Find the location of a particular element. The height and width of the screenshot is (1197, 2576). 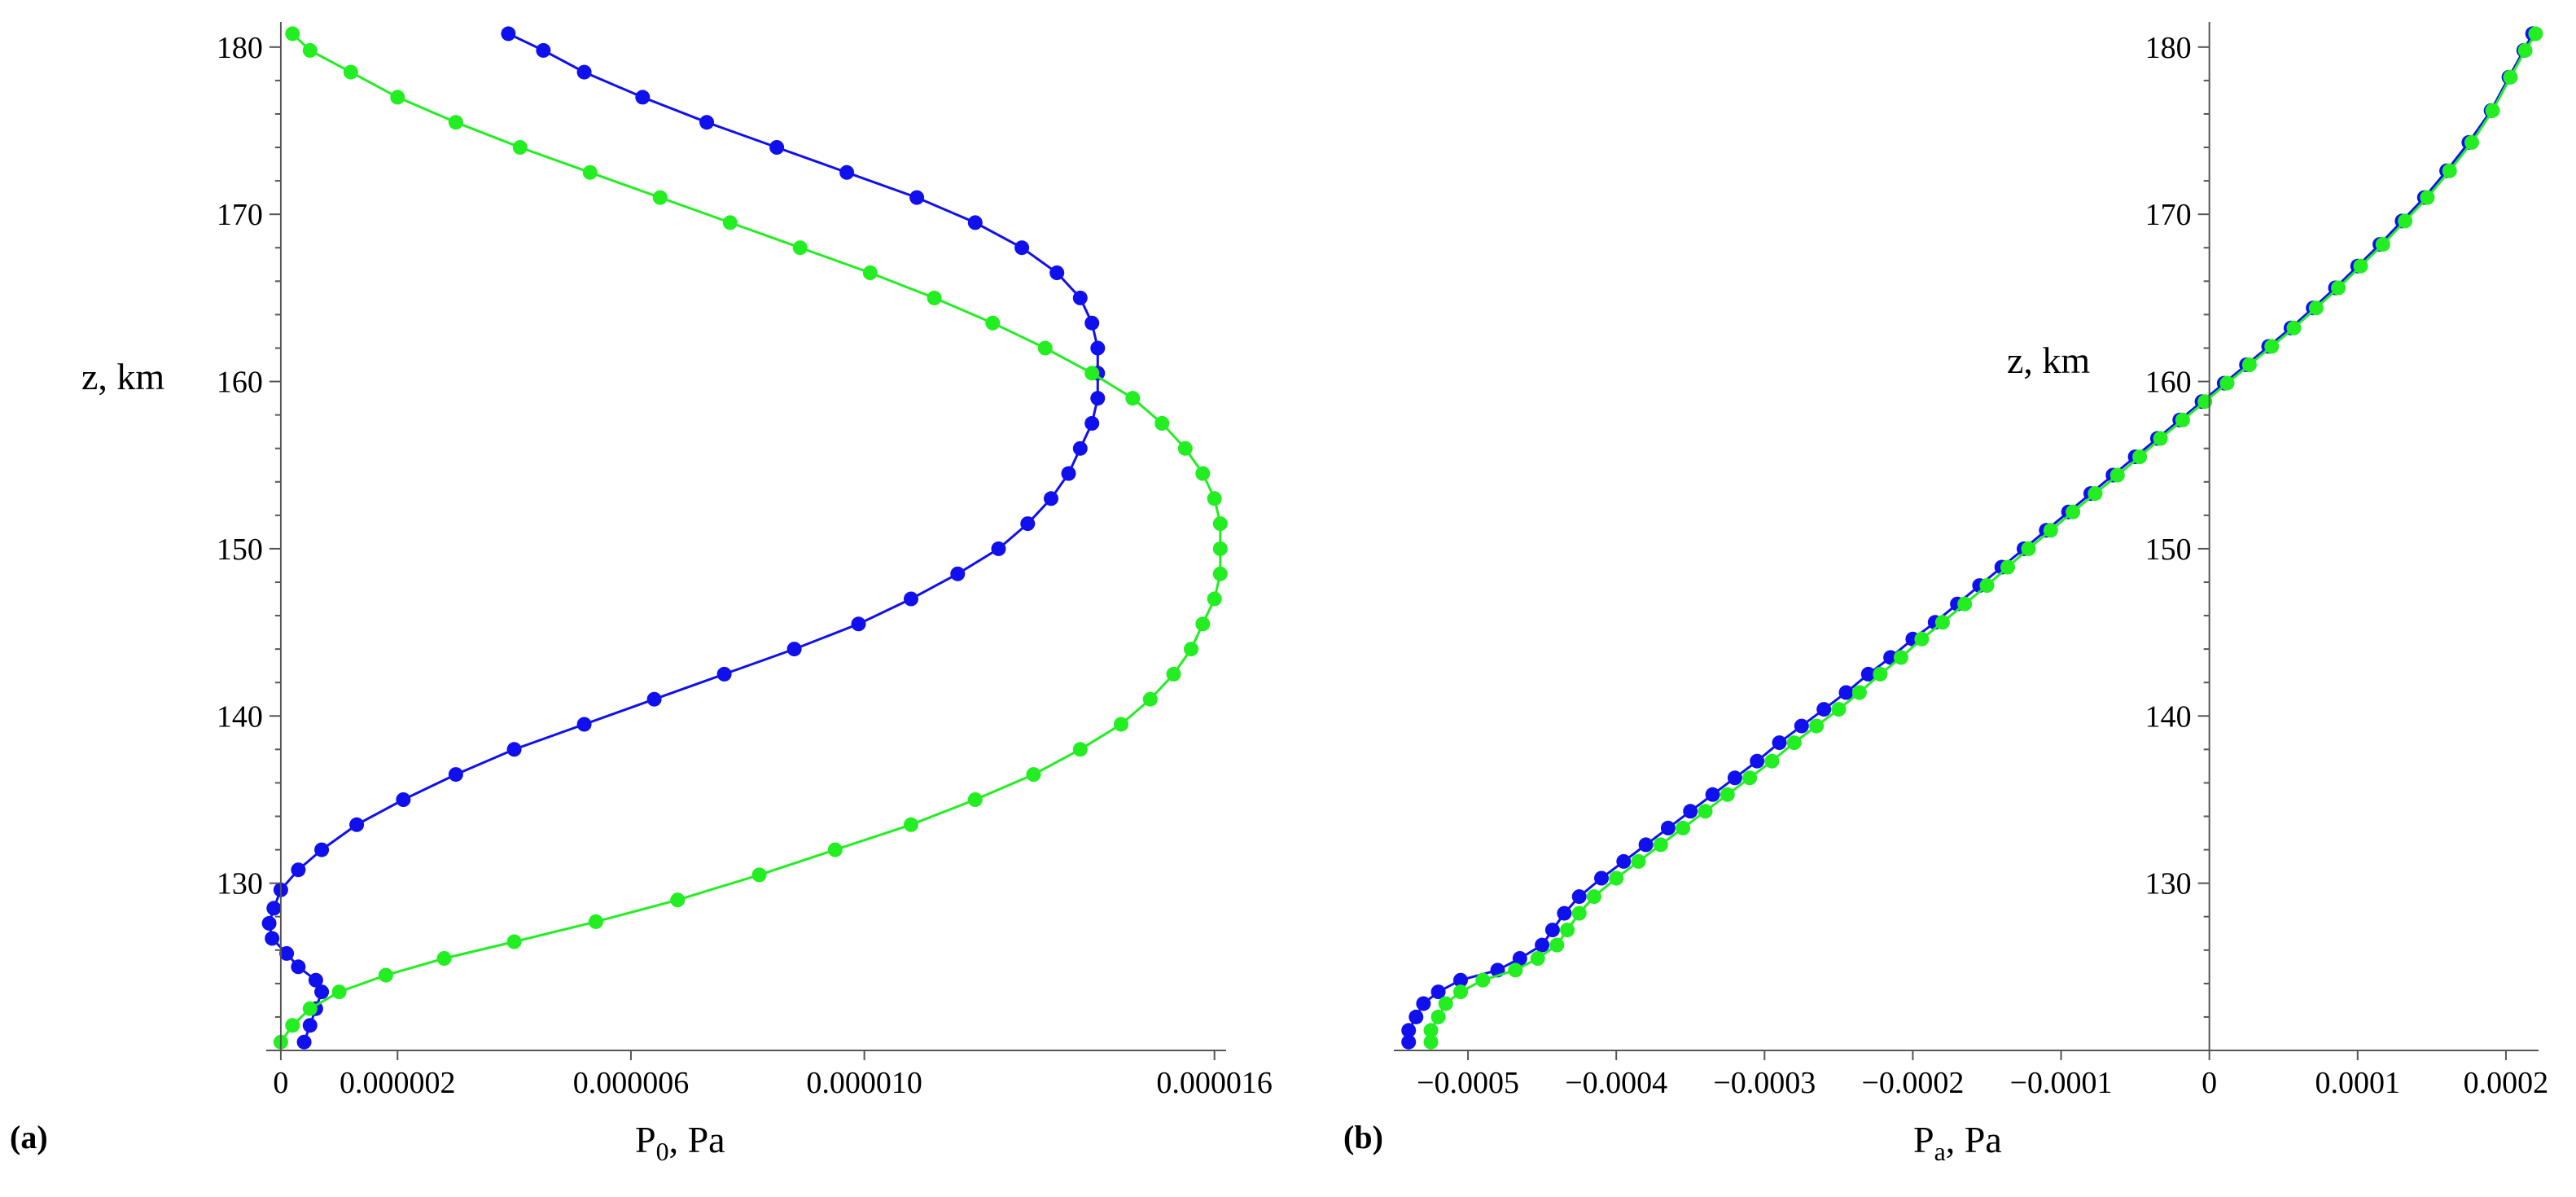

panel-b-y-tick-label: 170 is located at coordinates (2168, 215).